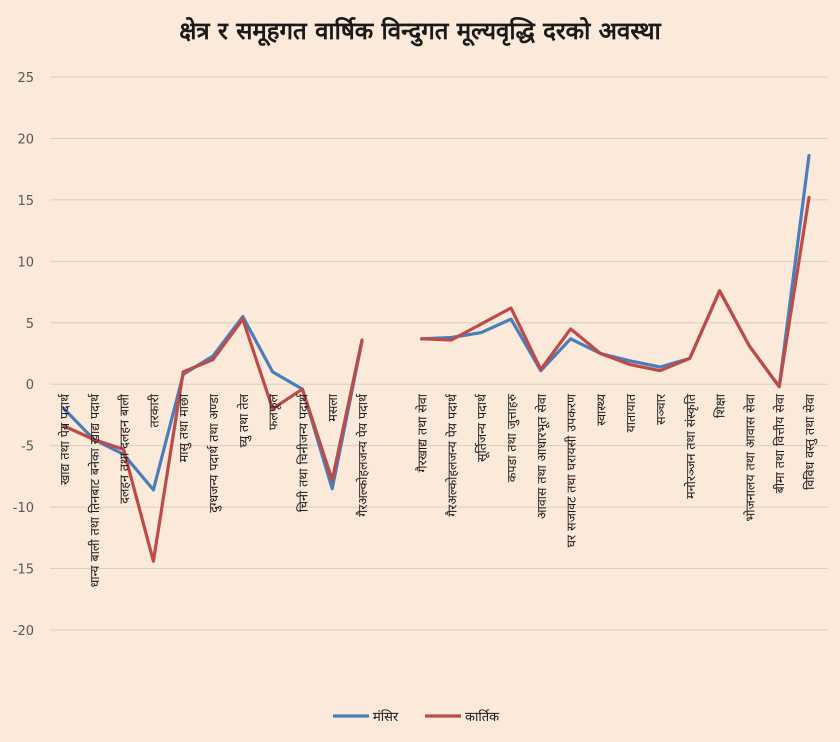 This screenshot has width=840, height=742. Describe the element at coordinates (600, 409) in the screenshot. I see `x-tick-label: स्वास्थ्य` at that location.